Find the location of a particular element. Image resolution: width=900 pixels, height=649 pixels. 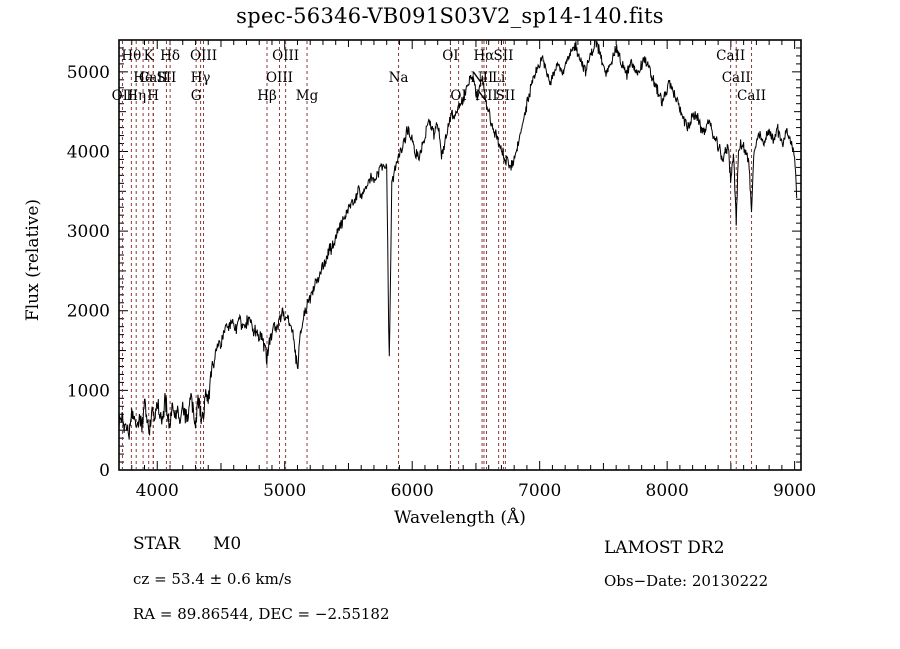

spectral-line-label: Hθ is located at coordinates (131, 56).